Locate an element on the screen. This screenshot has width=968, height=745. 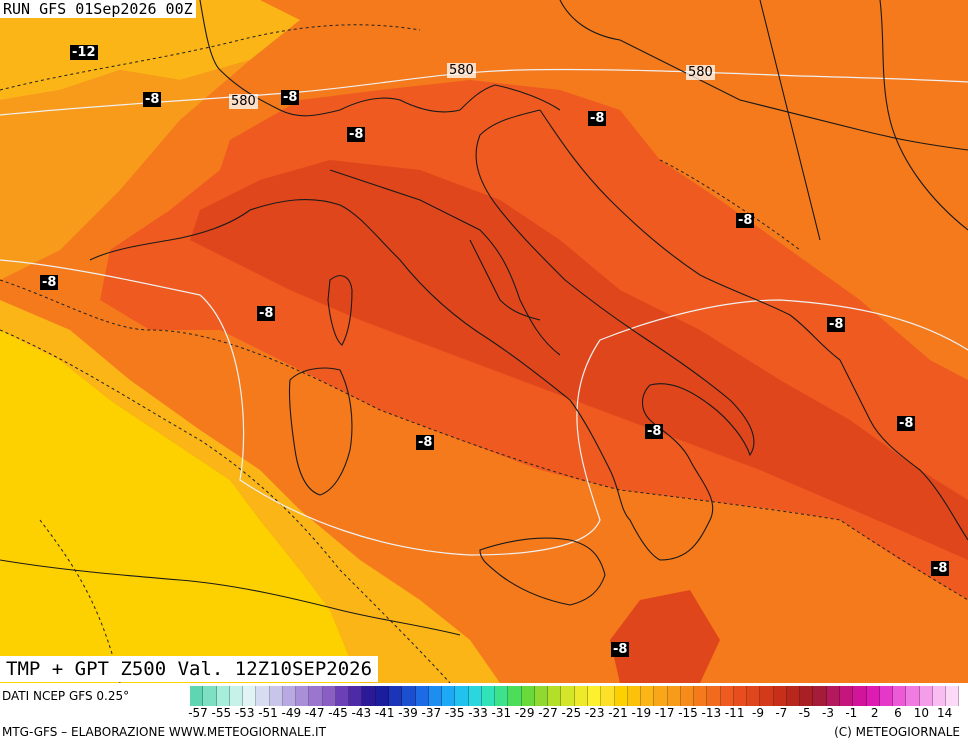
temperature-field-amber is located at coordinates (150, 50).